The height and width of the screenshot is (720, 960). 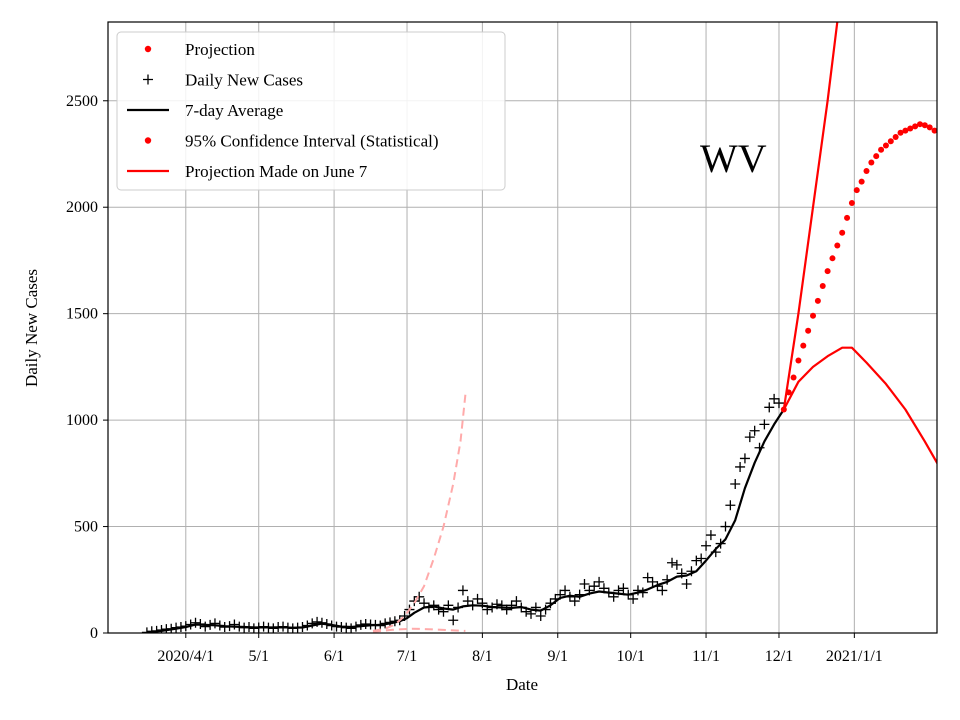 What do you see at coordinates (82, 207) in the screenshot?
I see `y-tick-label: 2000` at bounding box center [82, 207].